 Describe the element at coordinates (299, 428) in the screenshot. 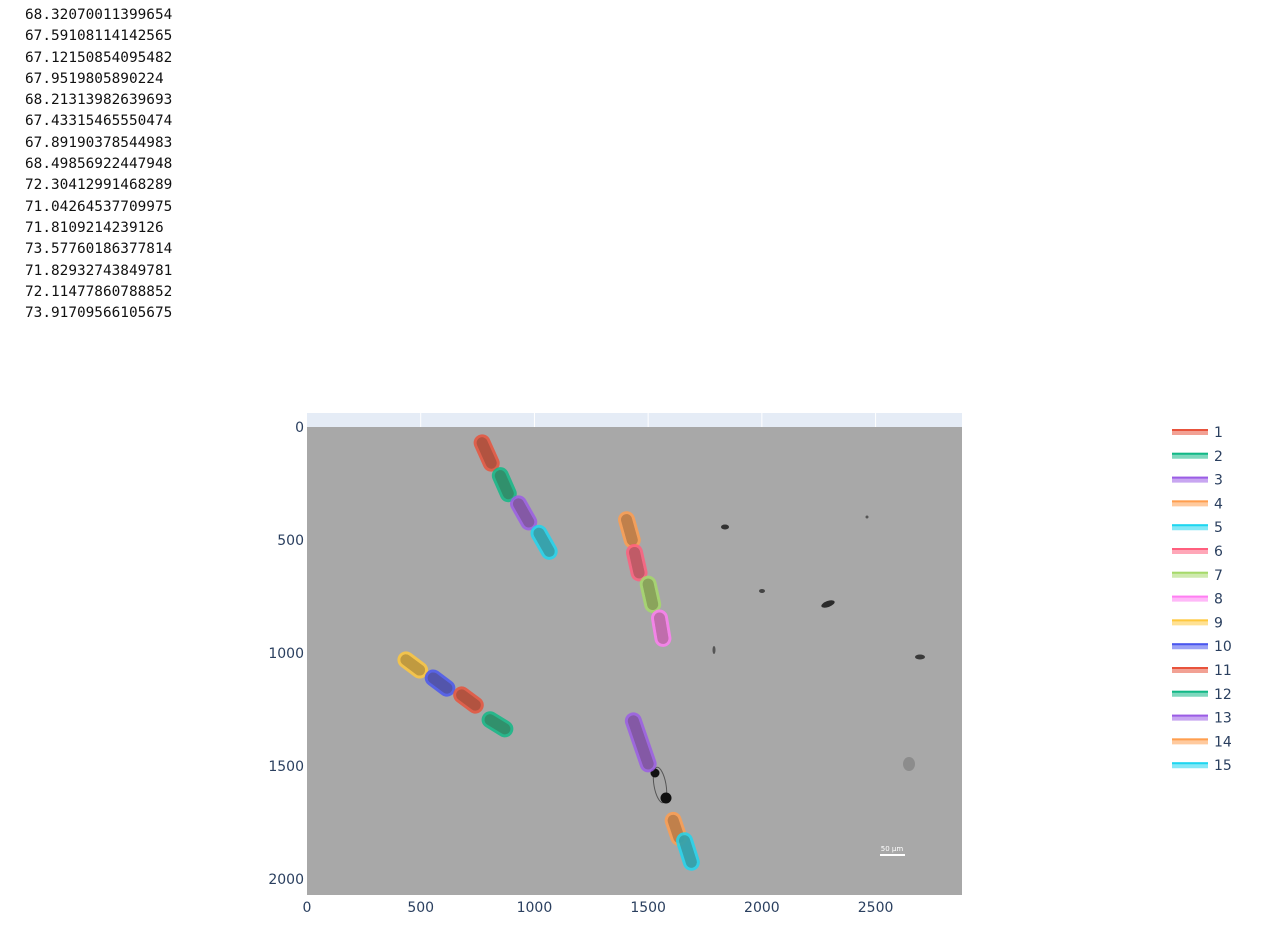

I see `y-tick-label: 0` at that location.